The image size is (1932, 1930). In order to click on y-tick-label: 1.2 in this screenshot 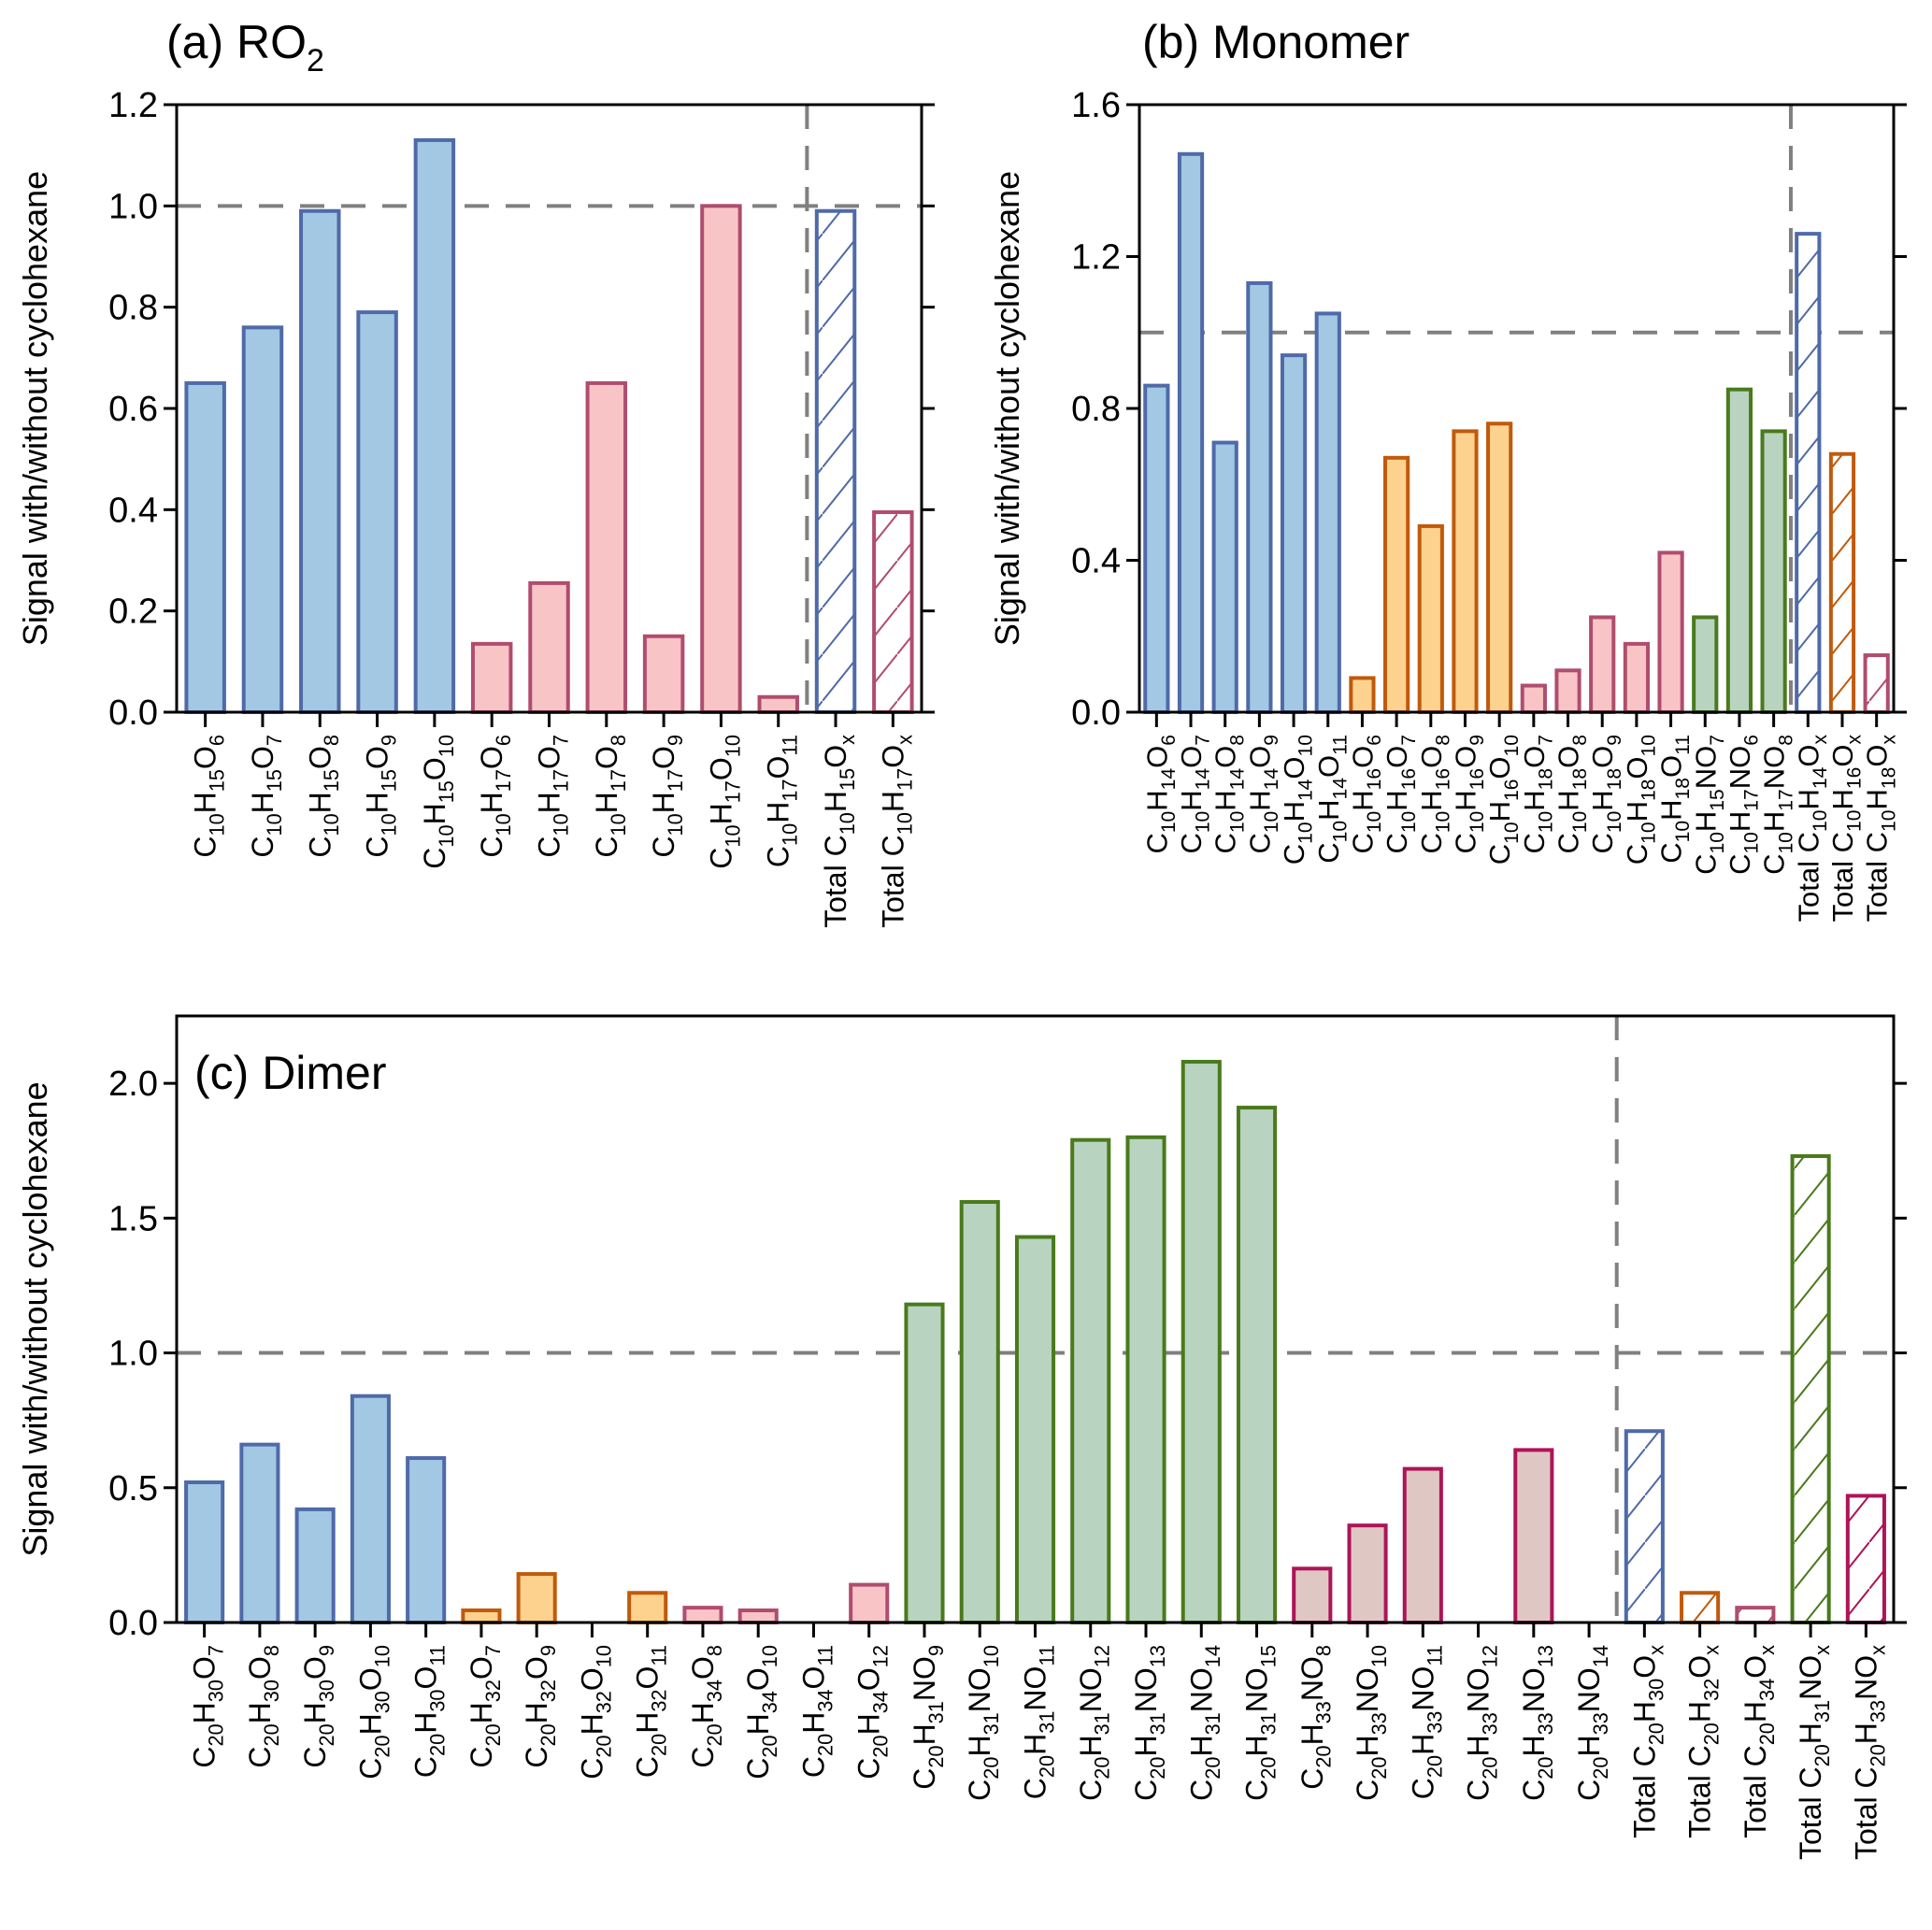, I will do `click(1096, 258)`.